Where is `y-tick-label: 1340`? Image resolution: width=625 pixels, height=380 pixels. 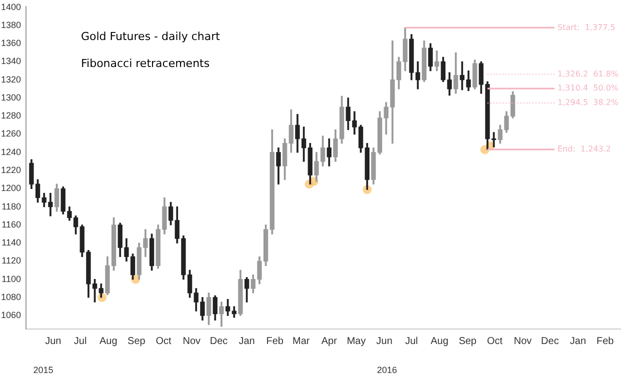 y-tick-label: 1340 is located at coordinates (11, 61).